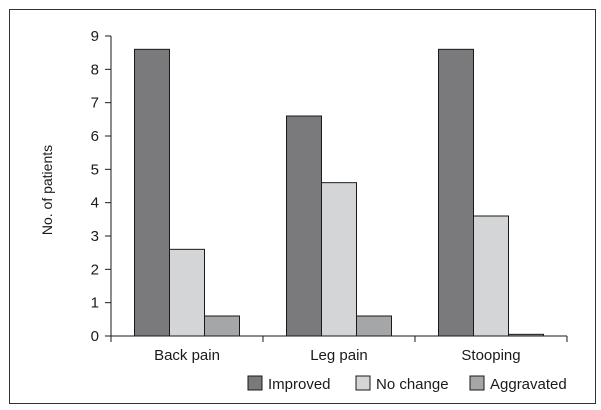 This screenshot has height=410, width=601. What do you see at coordinates (95, 103) in the screenshot?
I see `y-tick-label: 7` at bounding box center [95, 103].